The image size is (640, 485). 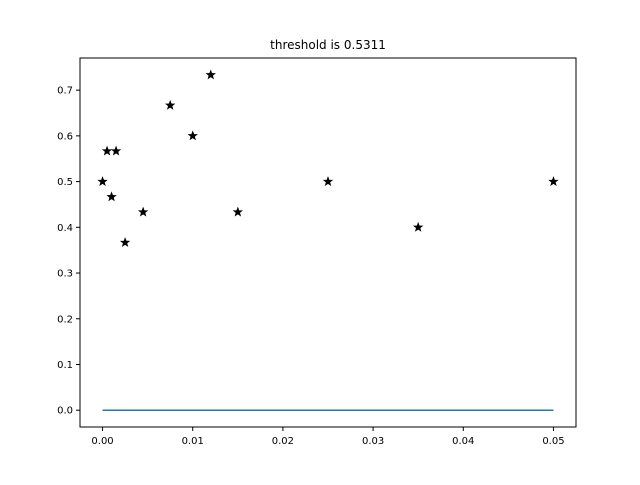 What do you see at coordinates (102, 441) in the screenshot?
I see `x-tick-label: 0.00` at bounding box center [102, 441].